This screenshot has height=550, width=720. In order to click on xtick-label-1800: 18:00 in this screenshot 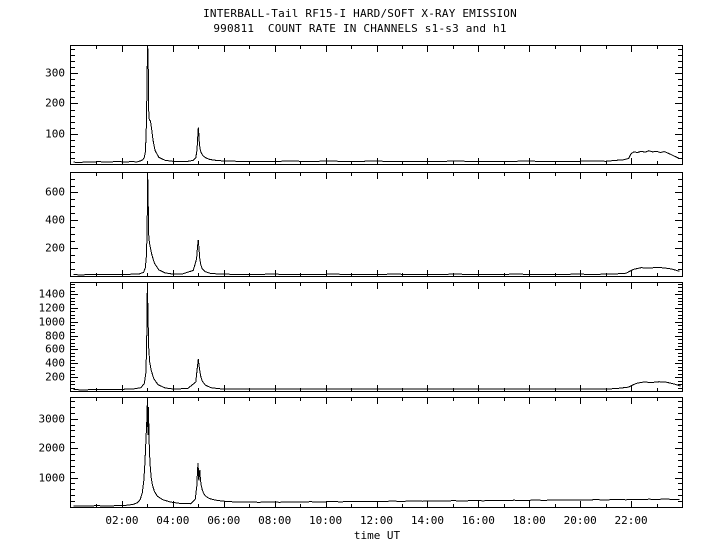, I will do `click(529, 520)`.